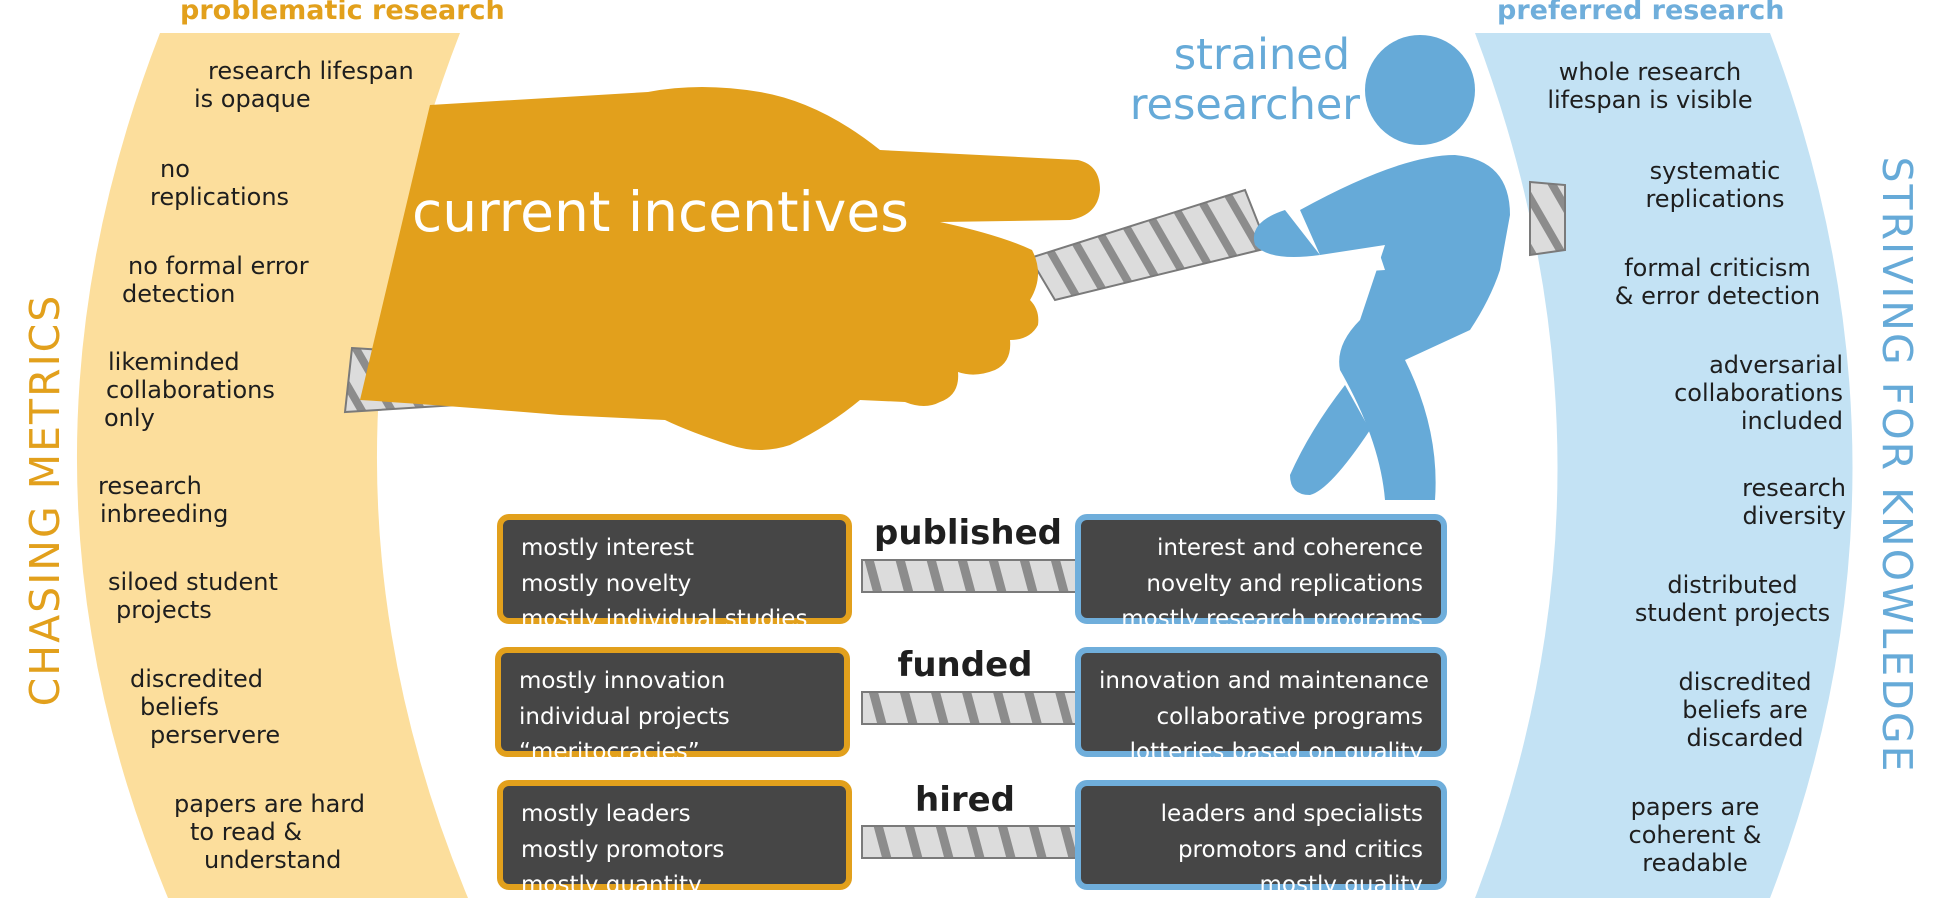  Describe the element at coordinates (1650, 86) in the screenshot. I see `right-item: whole research lifespan is visible` at that location.